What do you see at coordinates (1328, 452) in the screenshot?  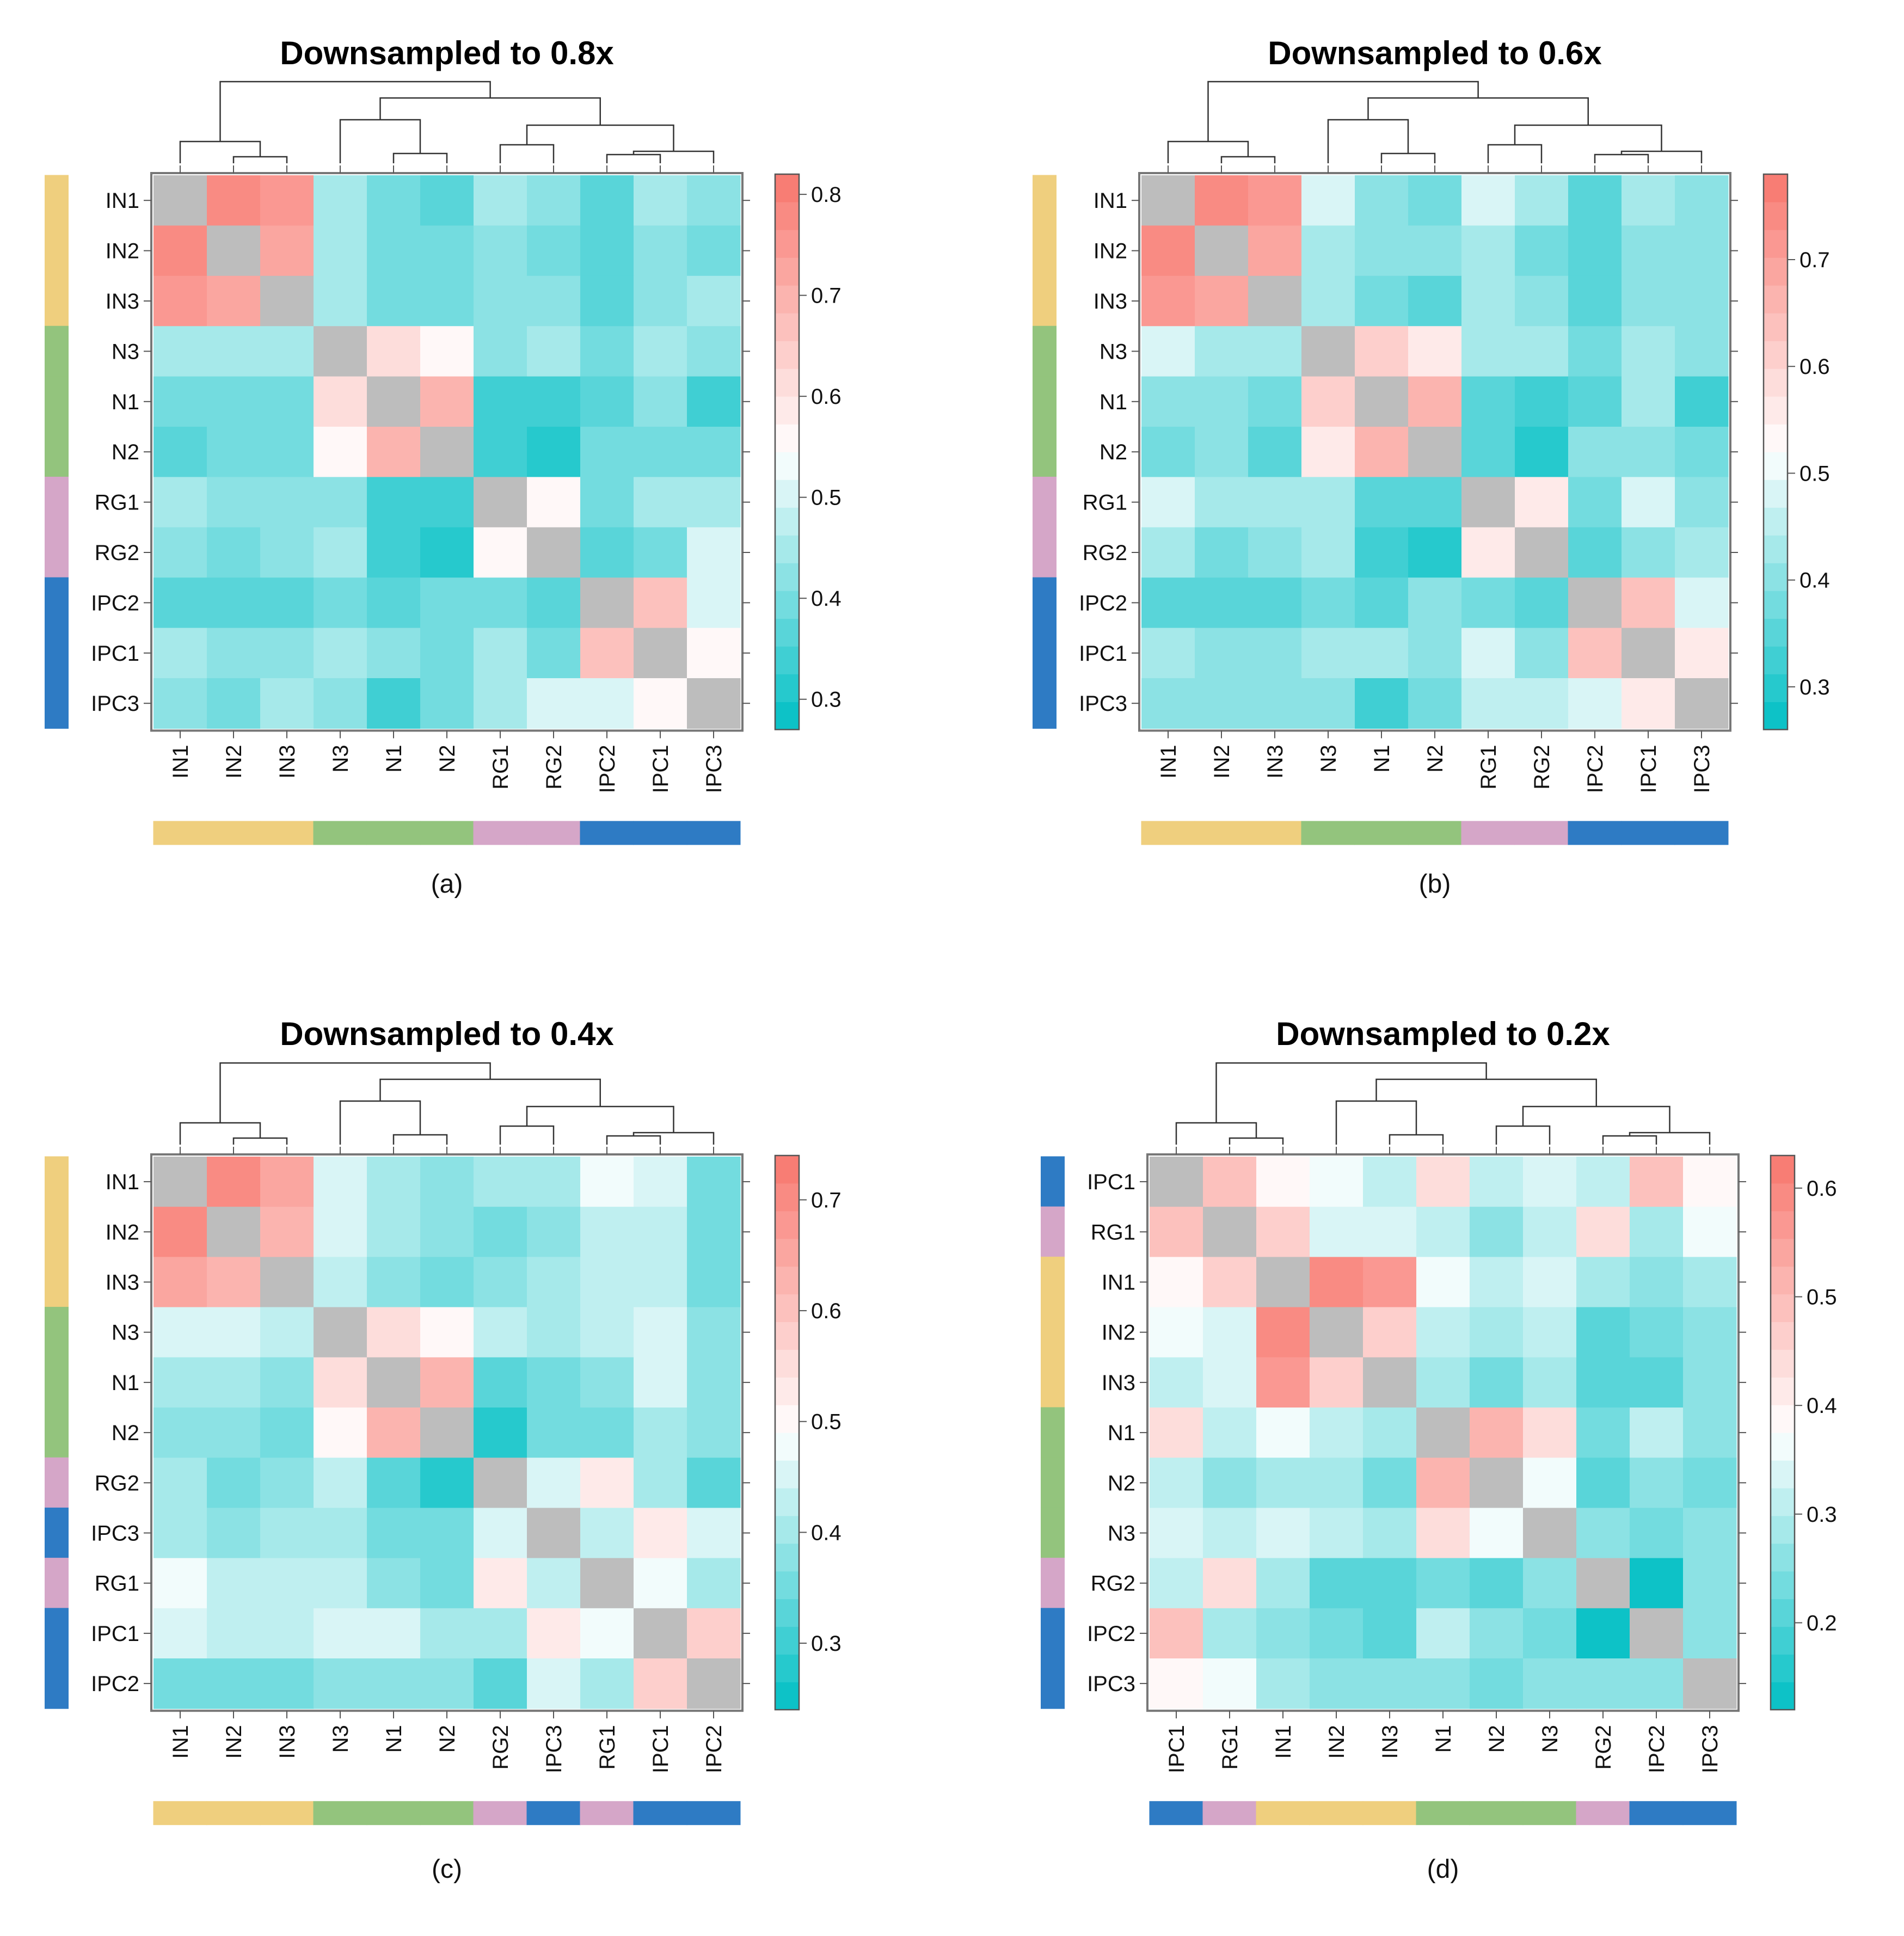 I see `heatmap-cell-r6-c4` at bounding box center [1328, 452].